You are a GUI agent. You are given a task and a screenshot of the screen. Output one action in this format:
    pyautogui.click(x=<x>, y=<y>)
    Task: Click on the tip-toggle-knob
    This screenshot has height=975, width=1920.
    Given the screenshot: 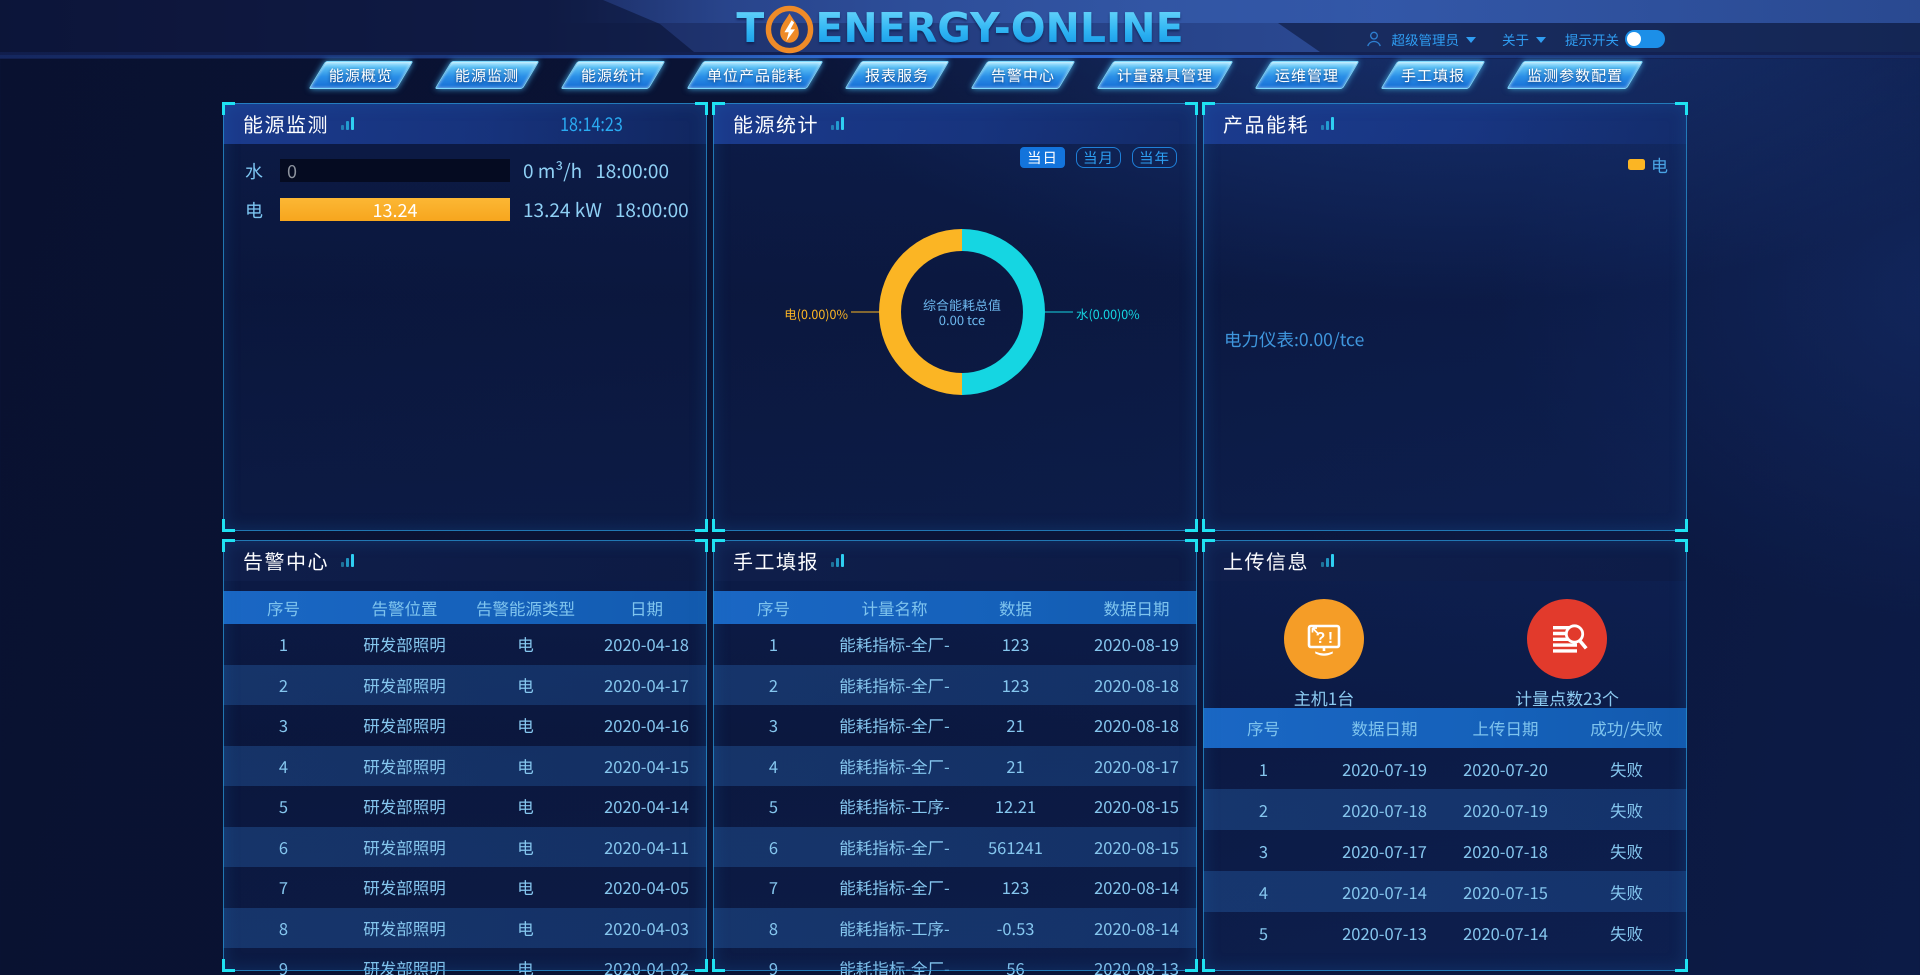 What is the action you would take?
    pyautogui.click(x=1634, y=39)
    